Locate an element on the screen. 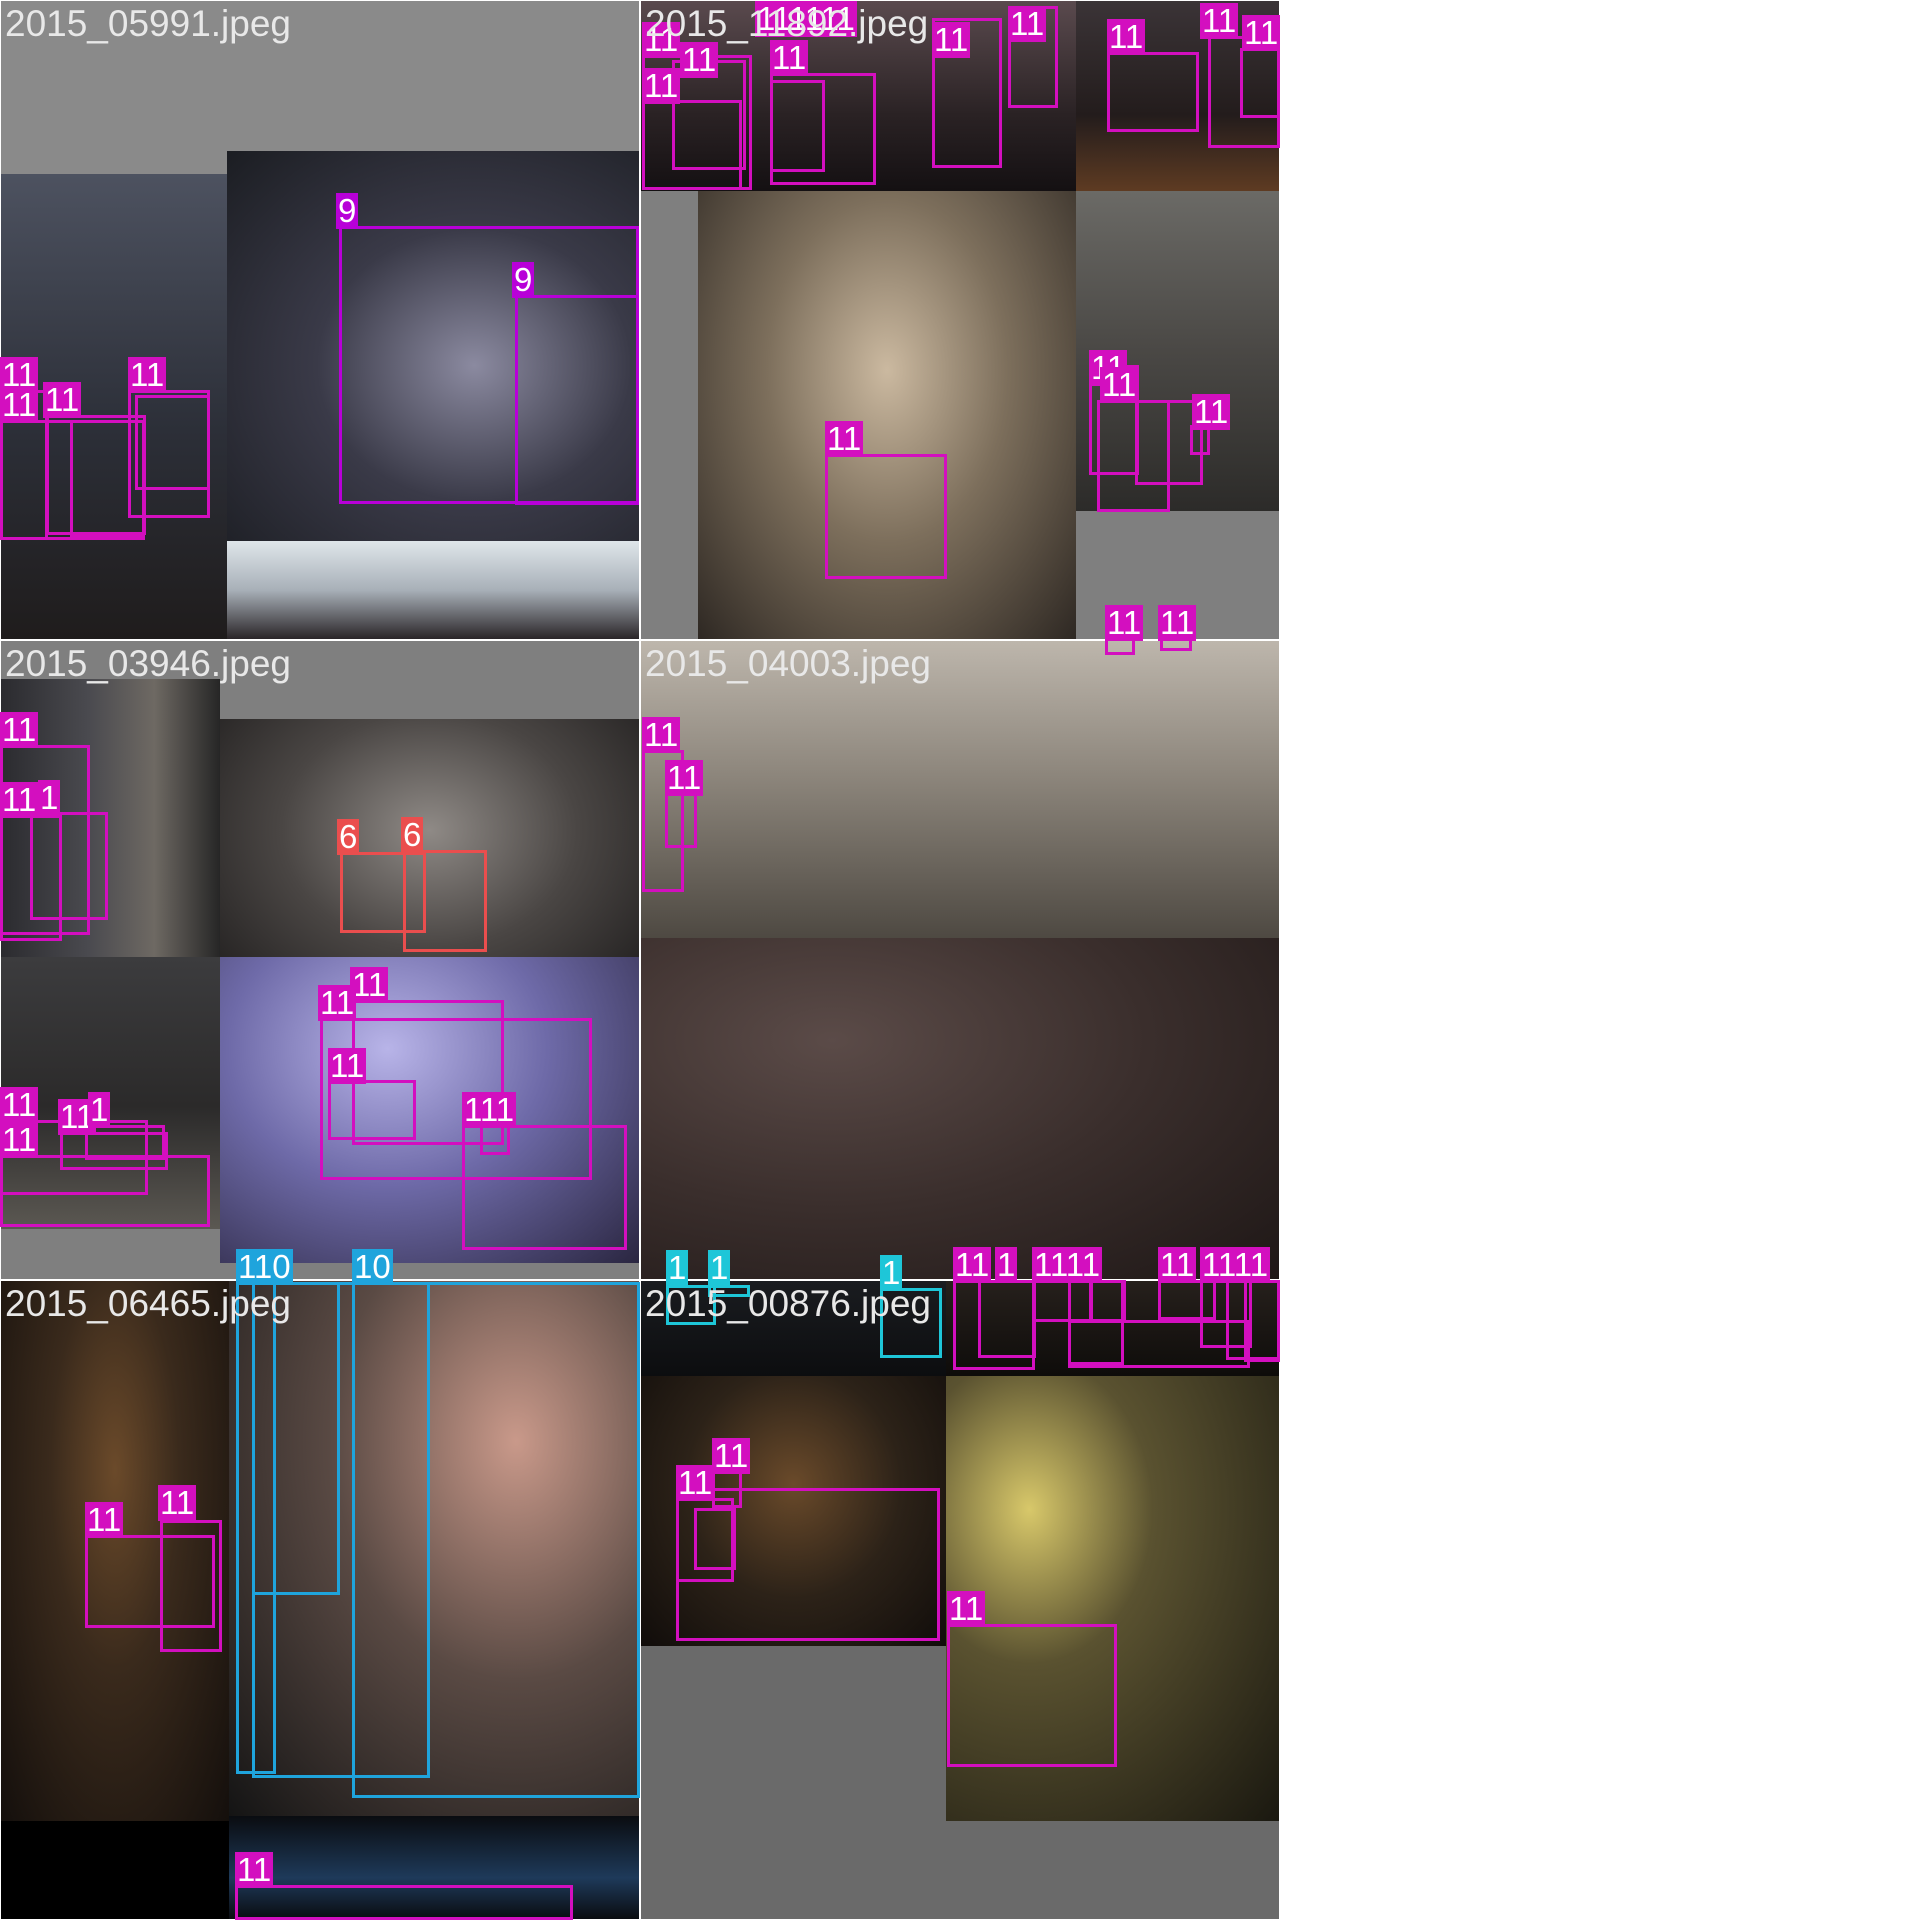 The height and width of the screenshot is (1920, 1920). bbox-label: 110 is located at coordinates (264, 1266).